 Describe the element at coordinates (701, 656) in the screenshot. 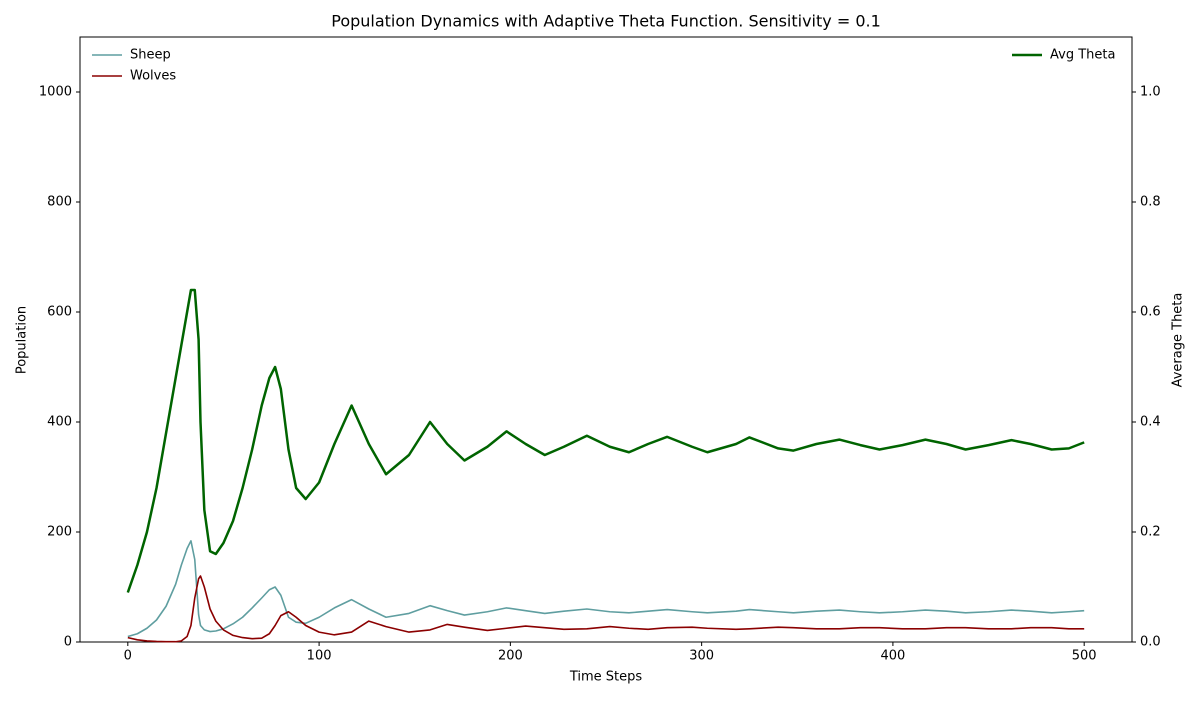

I see `x-tick-label: 300` at that location.